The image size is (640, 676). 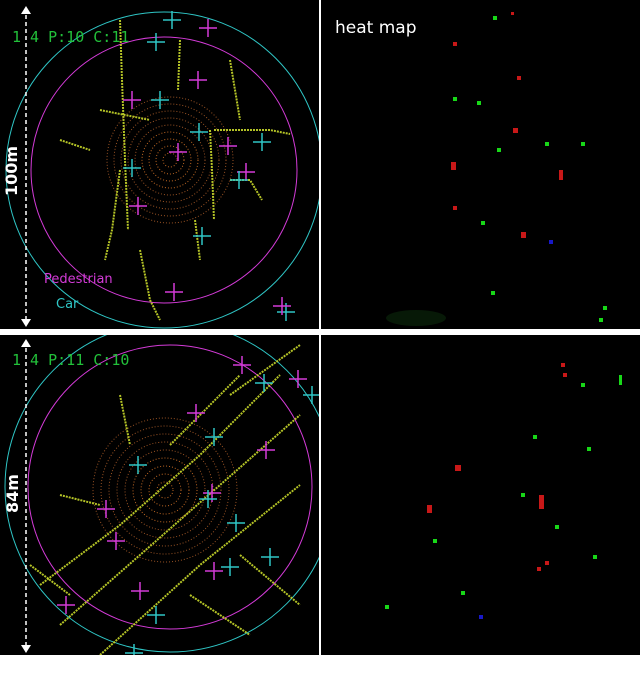 What do you see at coordinates (12, 493) in the screenshot?
I see `range-scale-label: 84m` at bounding box center [12, 493].